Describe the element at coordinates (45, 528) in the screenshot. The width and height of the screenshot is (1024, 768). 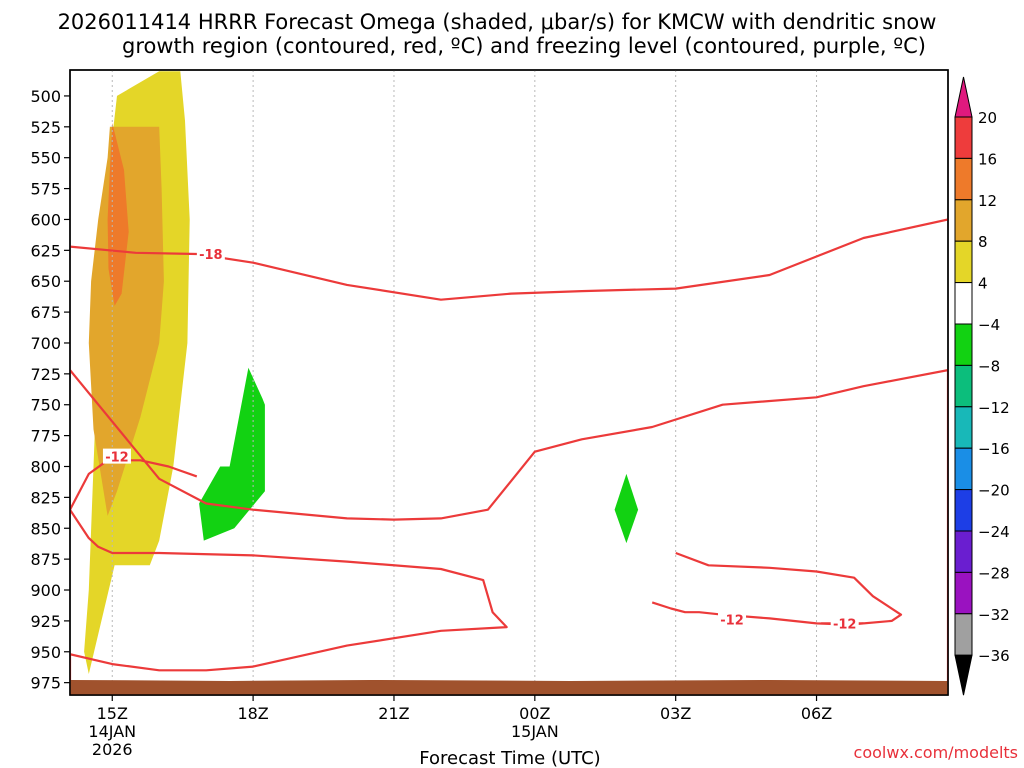
I see `y-tick-label-850: 850` at that location.